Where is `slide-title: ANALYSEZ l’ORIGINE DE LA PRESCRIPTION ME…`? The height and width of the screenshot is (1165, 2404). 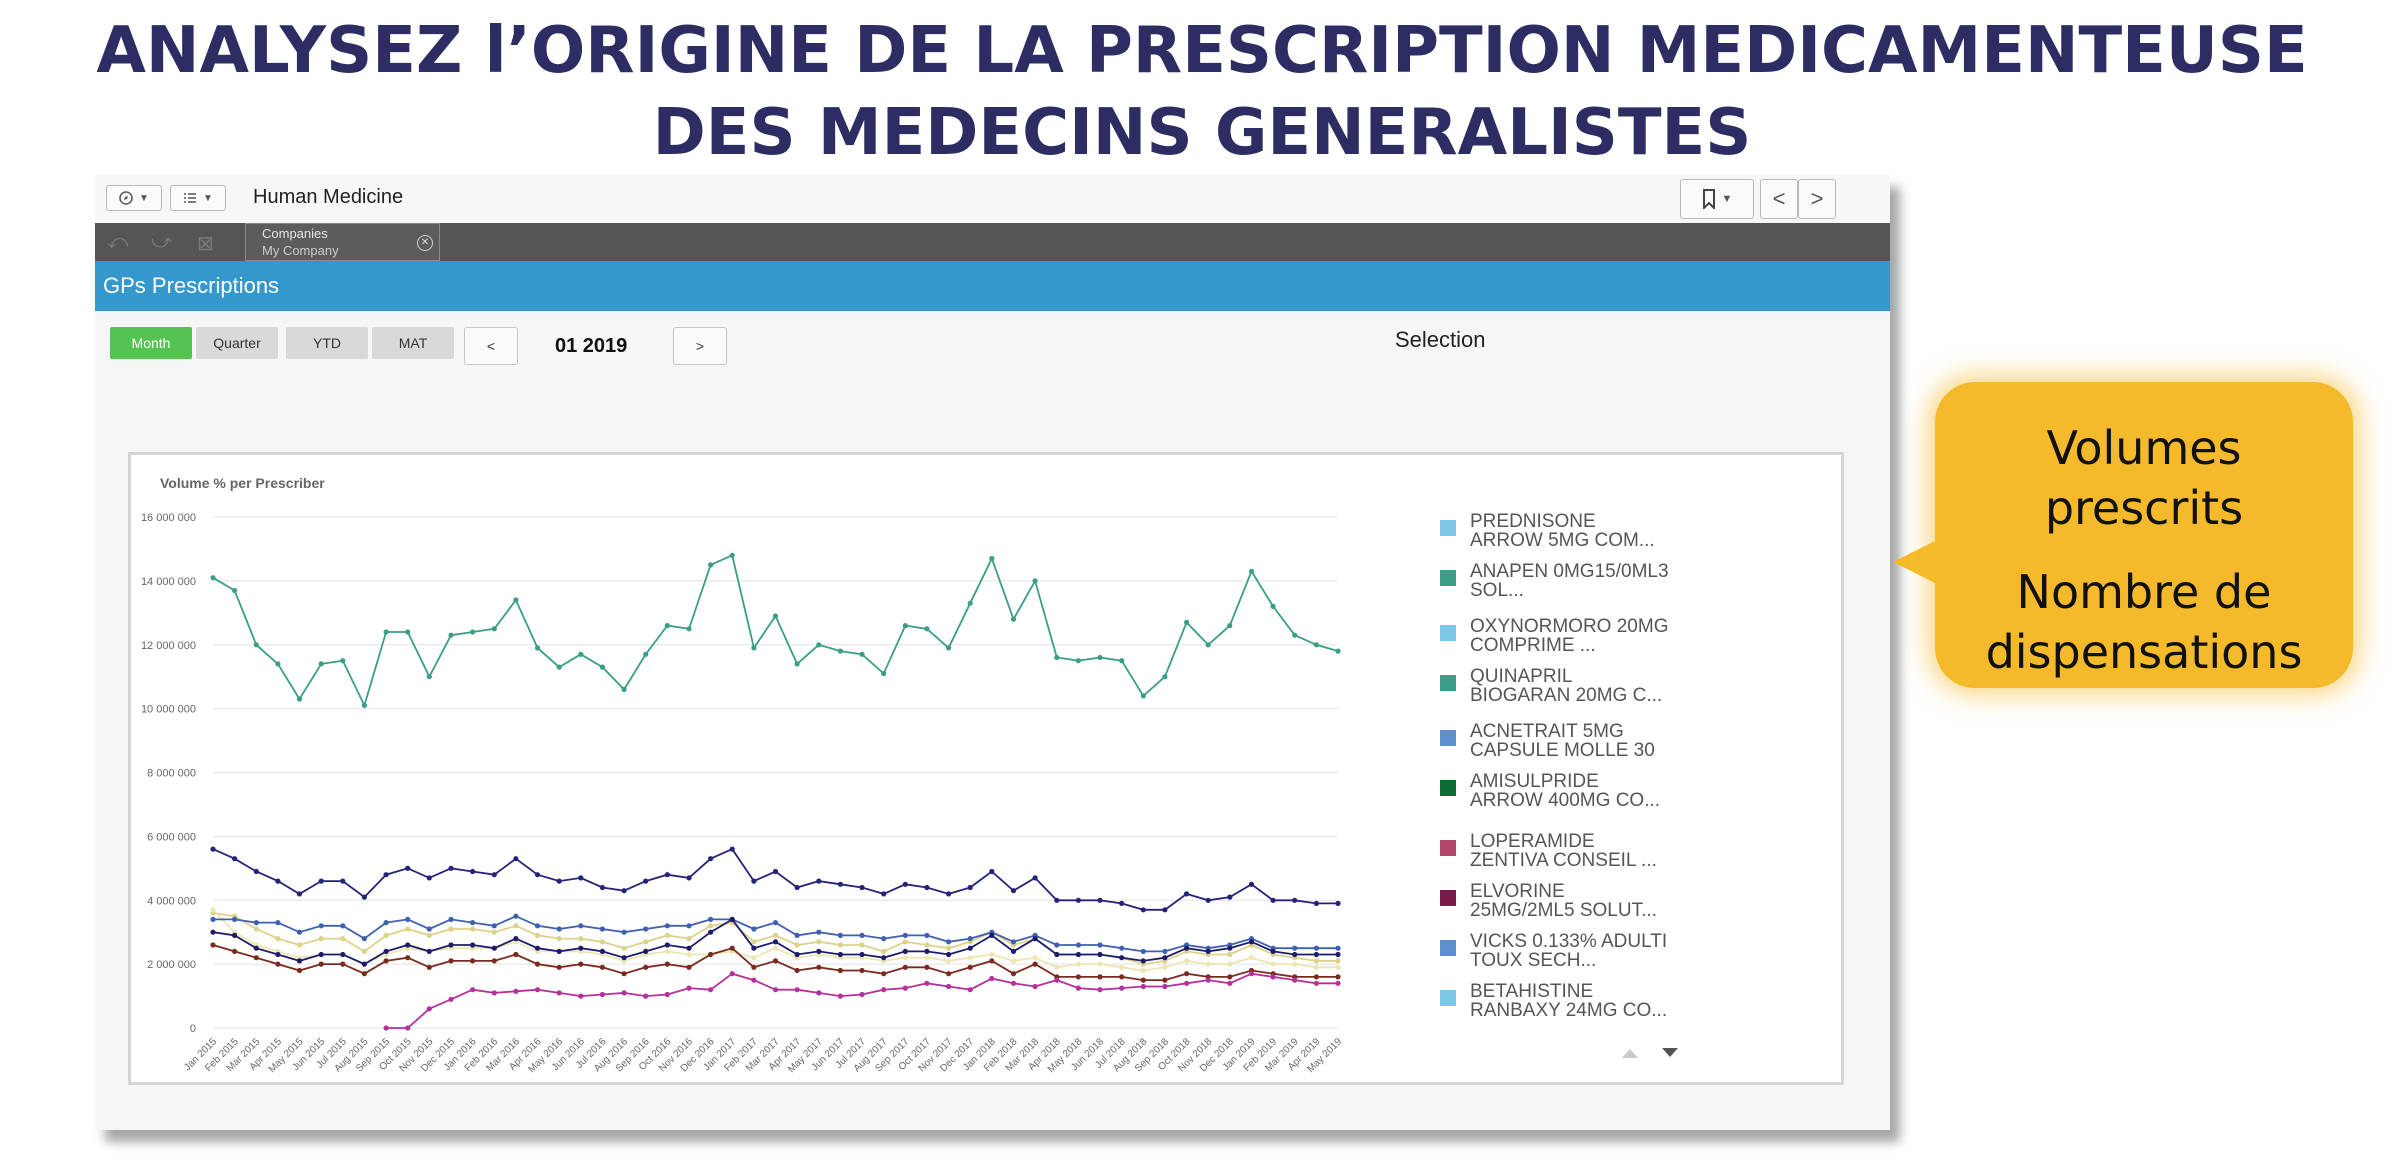
slide-title: ANALYSEZ l’ORIGINE DE LA PRESCRIPTION ME… is located at coordinates (1202, 92).